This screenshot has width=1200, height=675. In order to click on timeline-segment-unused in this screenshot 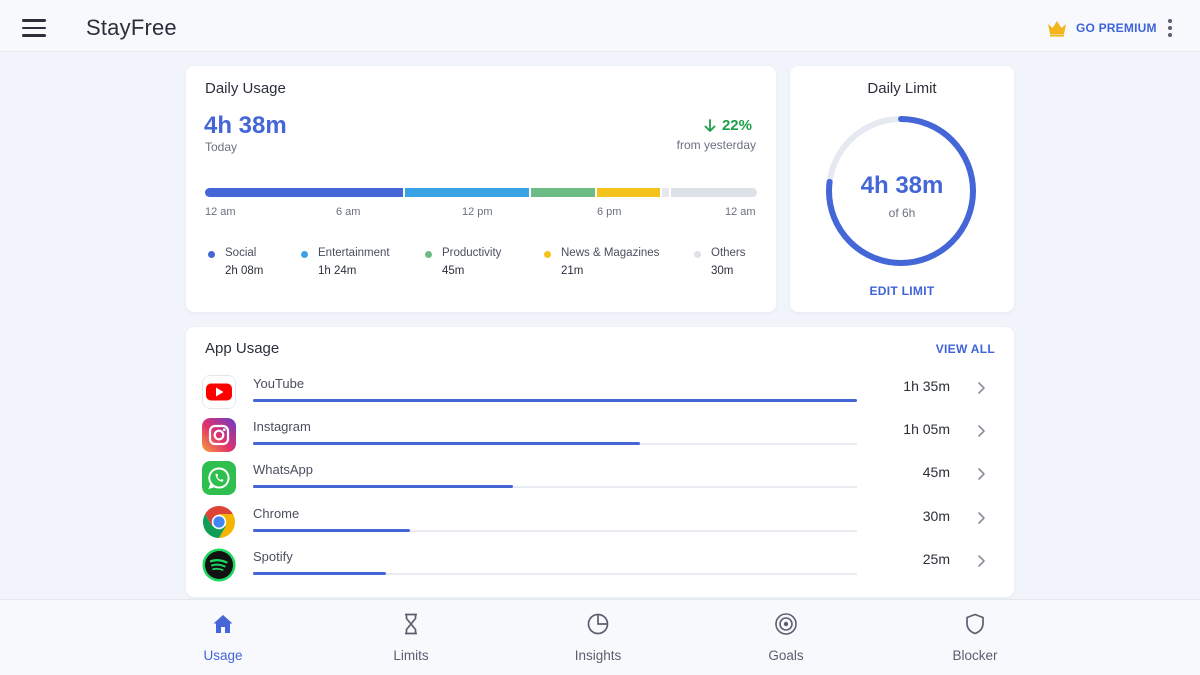, I will do `click(665, 192)`.